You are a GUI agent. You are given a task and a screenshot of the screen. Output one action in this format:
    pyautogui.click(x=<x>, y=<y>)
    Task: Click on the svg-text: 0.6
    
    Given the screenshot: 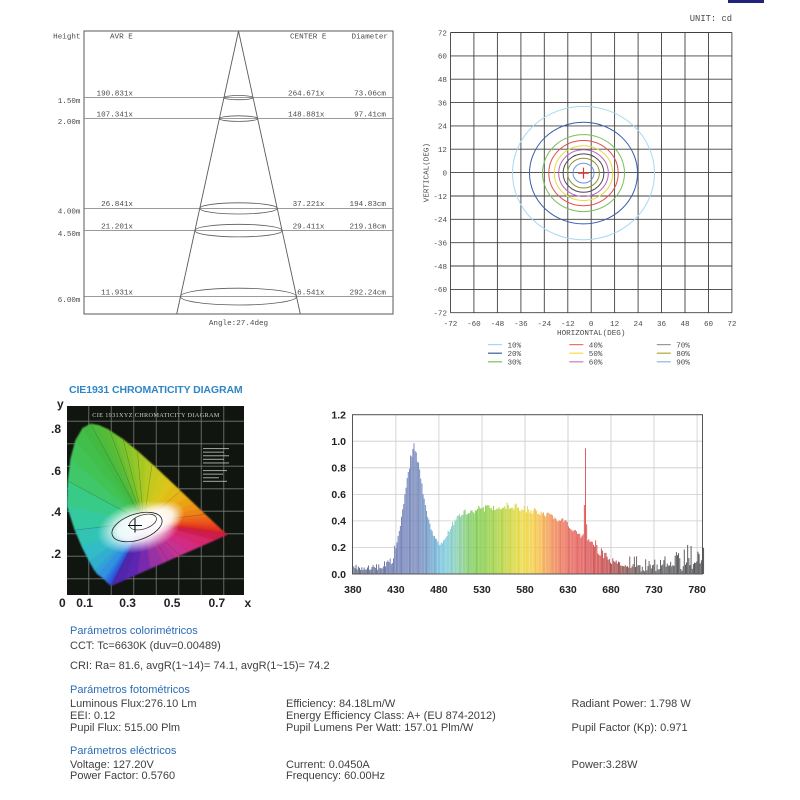 What is the action you would take?
    pyautogui.click(x=338, y=495)
    